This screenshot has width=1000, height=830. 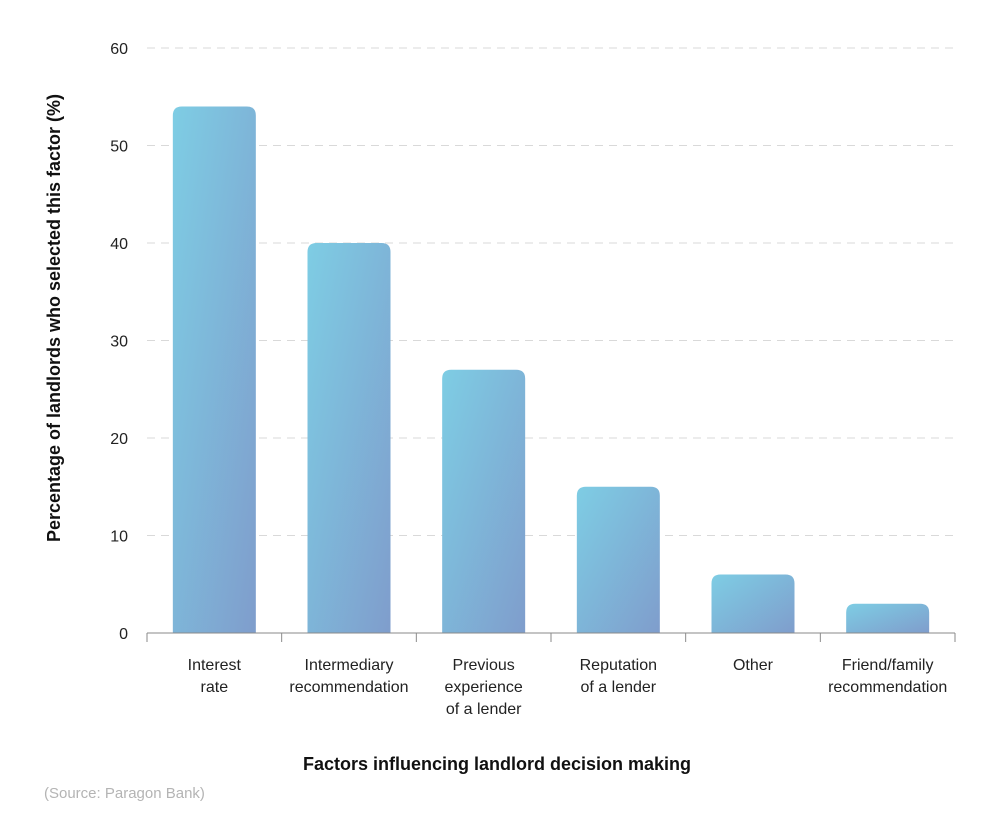 What do you see at coordinates (753, 665) in the screenshot?
I see `x-tick-label: Other` at bounding box center [753, 665].